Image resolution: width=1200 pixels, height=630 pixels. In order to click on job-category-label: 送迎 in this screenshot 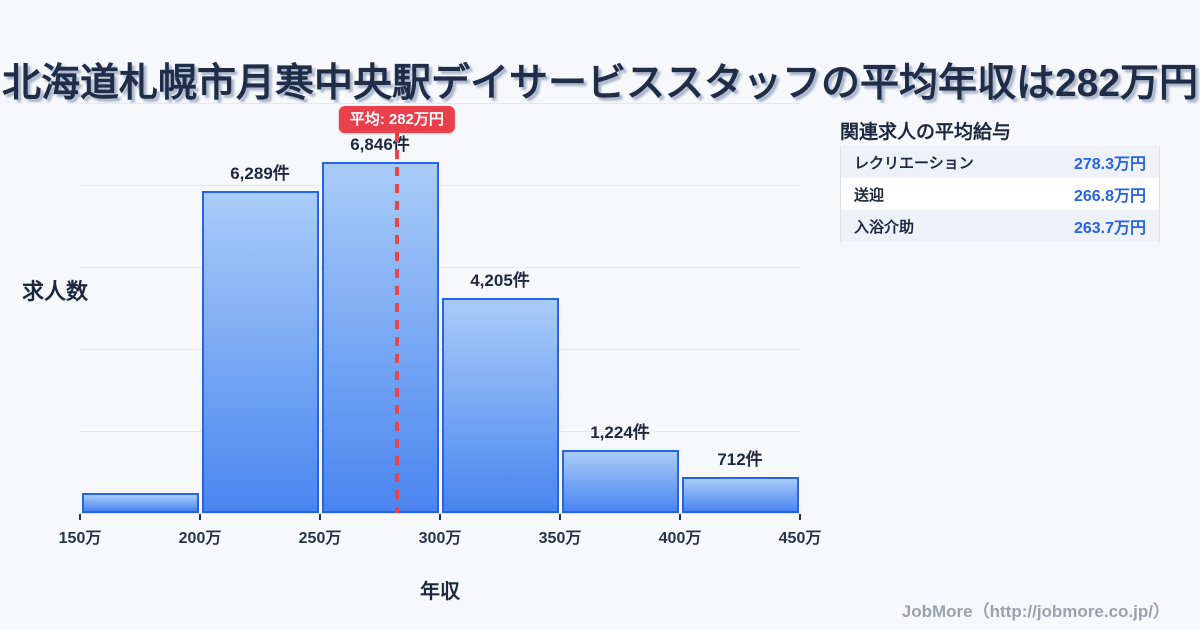, I will do `click(869, 195)`.